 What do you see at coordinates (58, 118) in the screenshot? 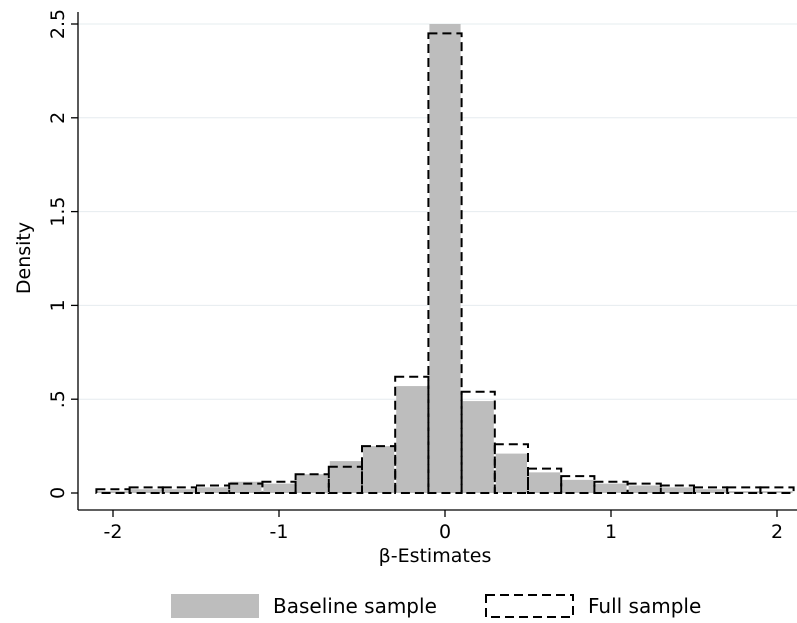
I see `y-tick-label-4: 2` at bounding box center [58, 118].